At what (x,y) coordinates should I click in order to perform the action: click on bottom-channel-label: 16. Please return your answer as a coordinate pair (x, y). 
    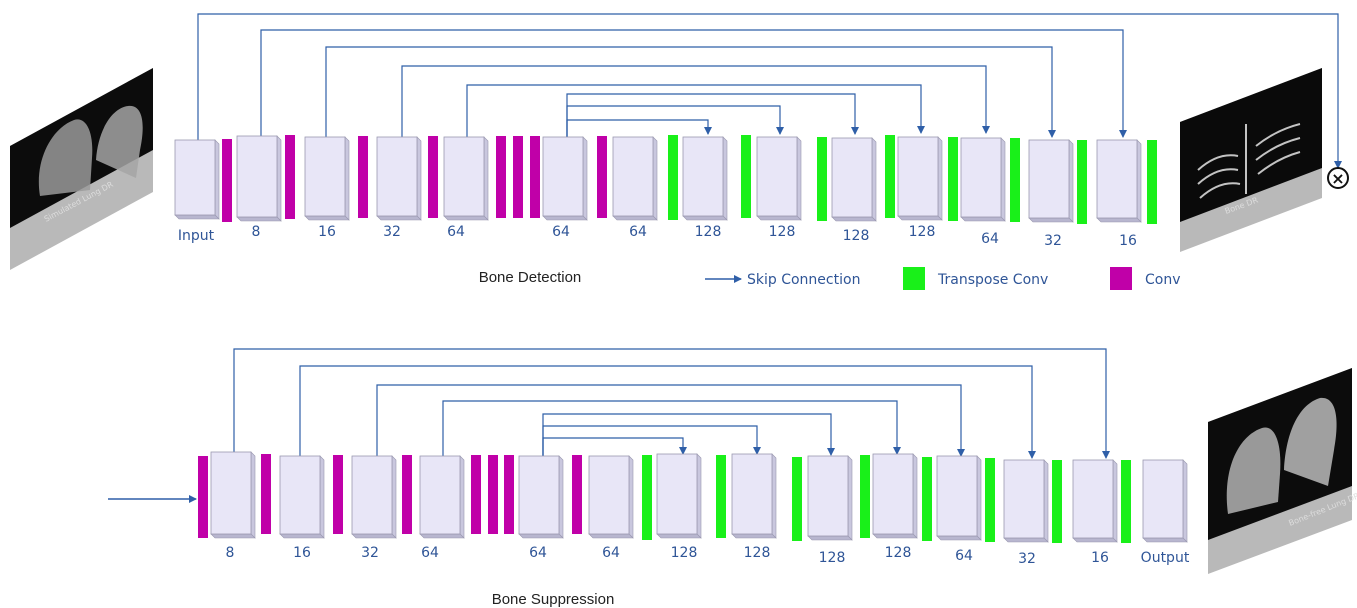
    Looking at the image, I should click on (302, 553).